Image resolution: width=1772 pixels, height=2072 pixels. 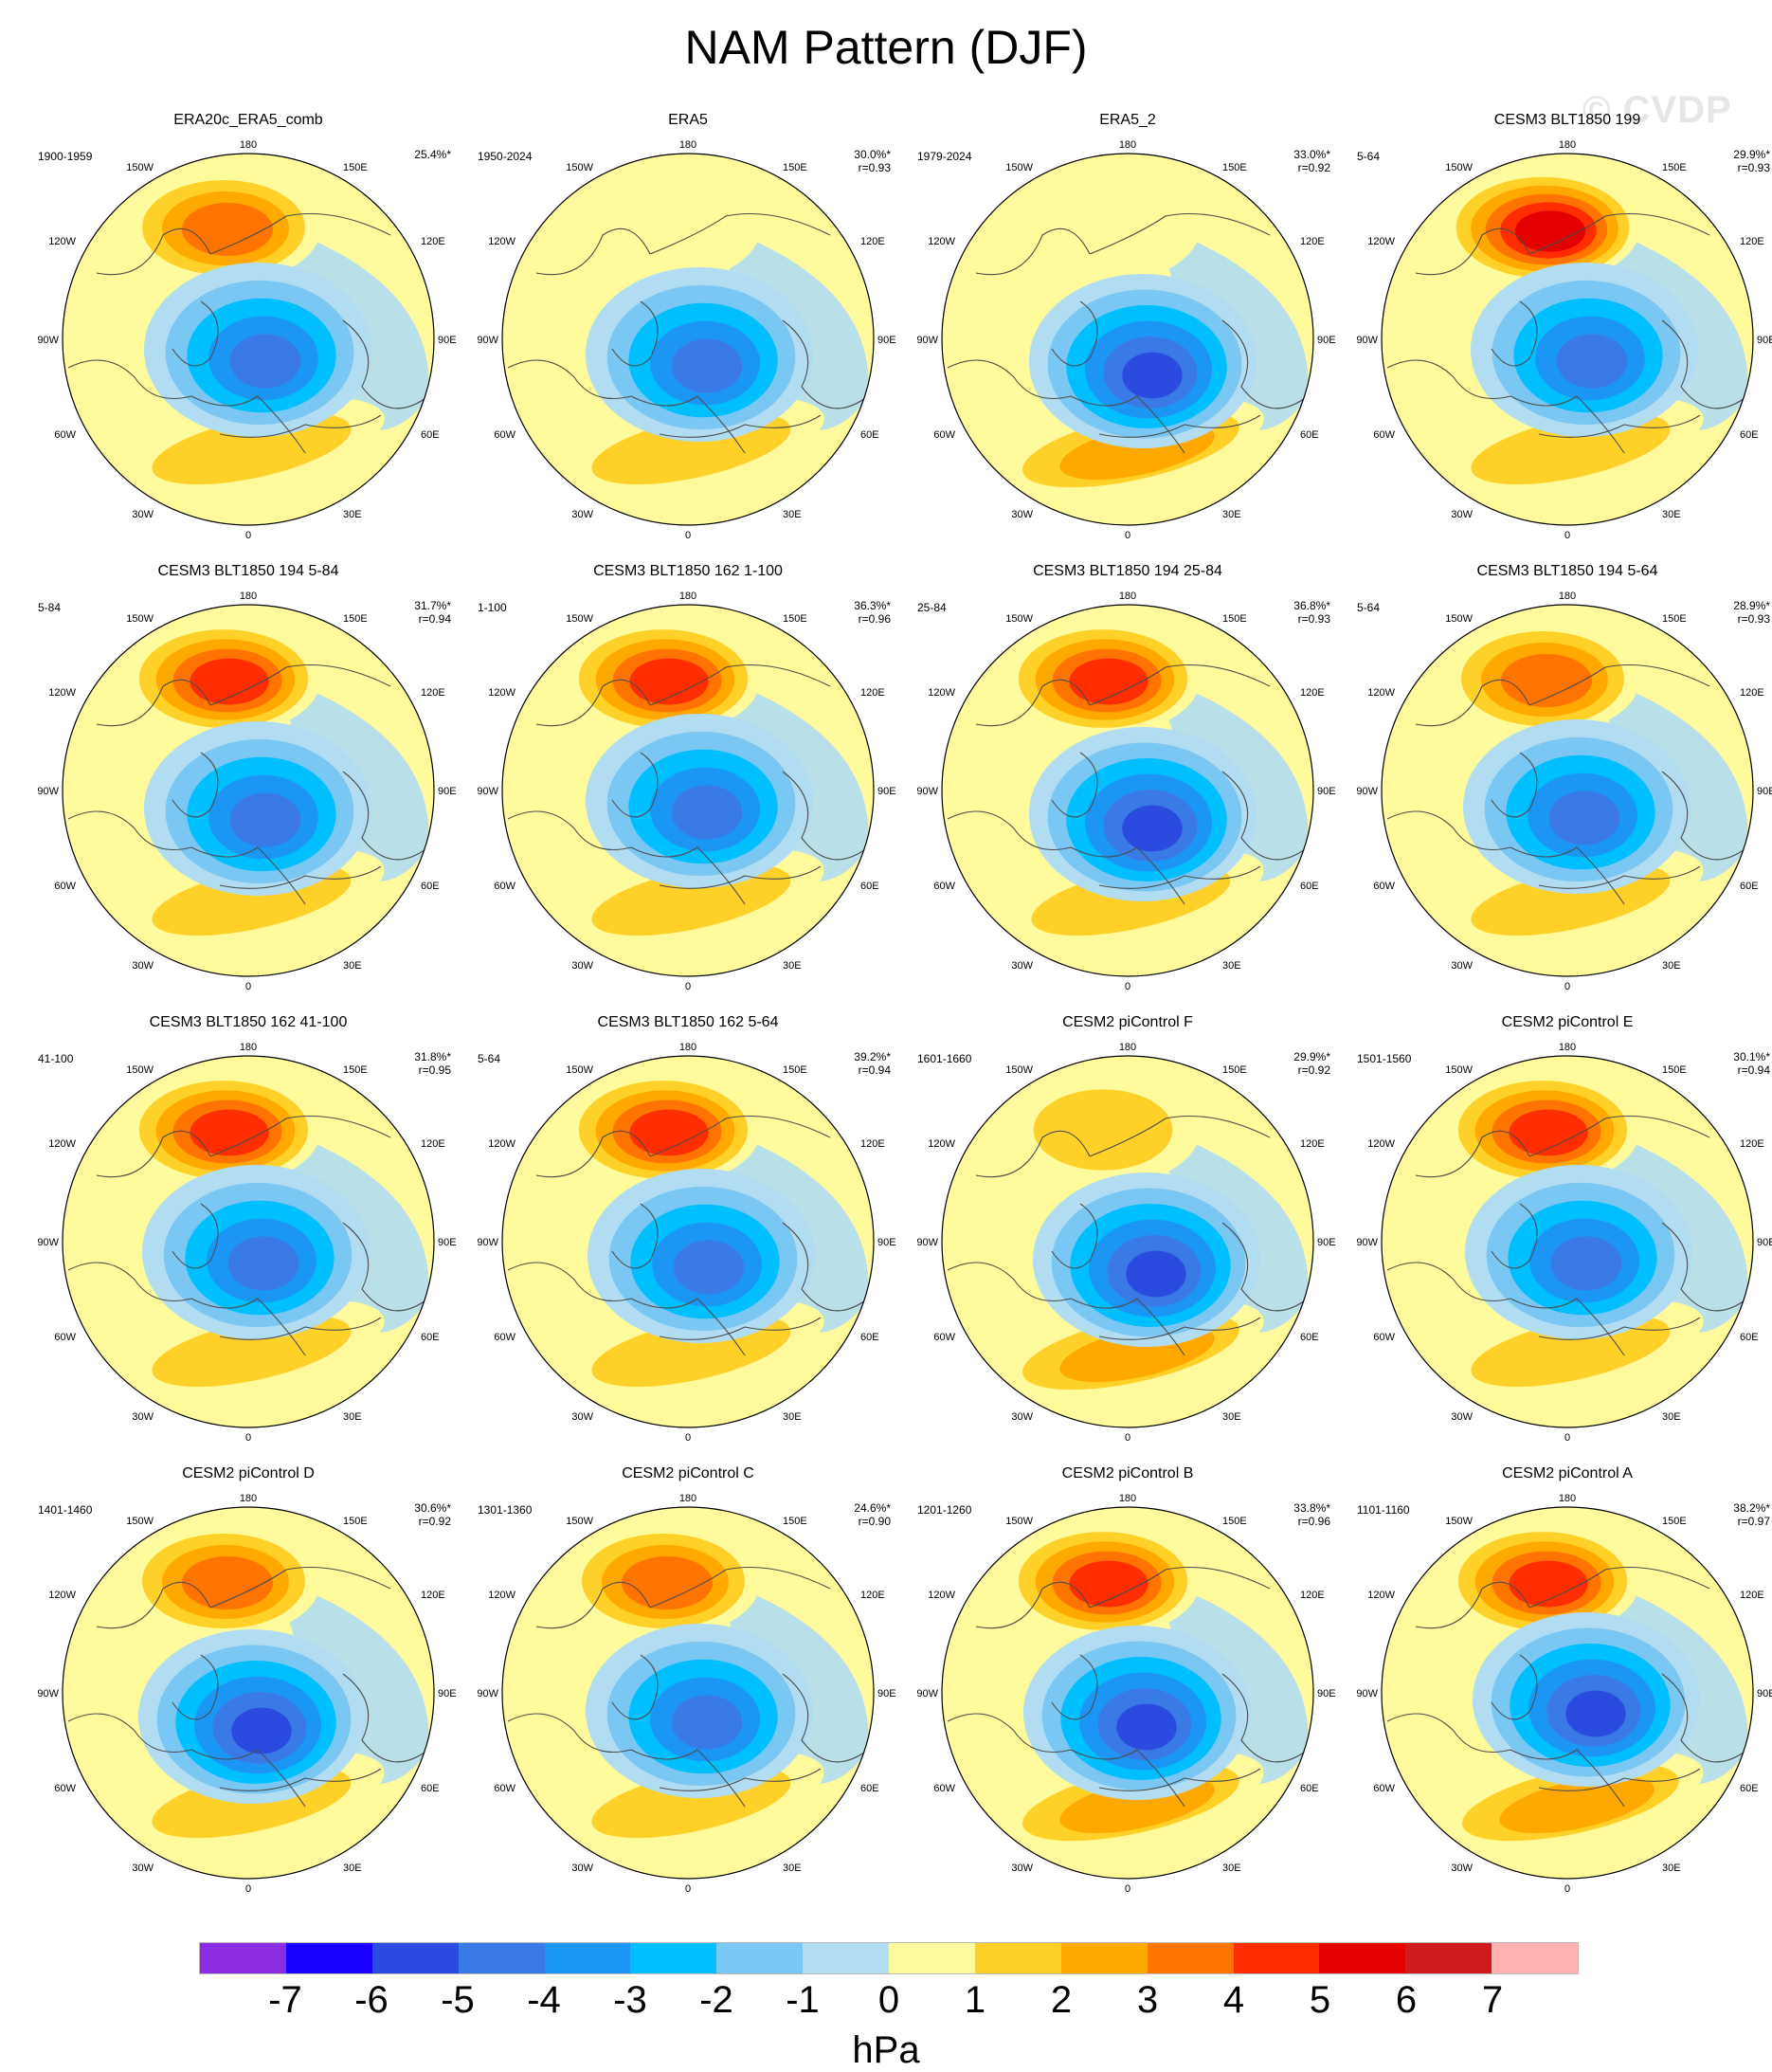 What do you see at coordinates (432, 1063) in the screenshot?
I see `panel-stats: 31.8%* r=0.95` at bounding box center [432, 1063].